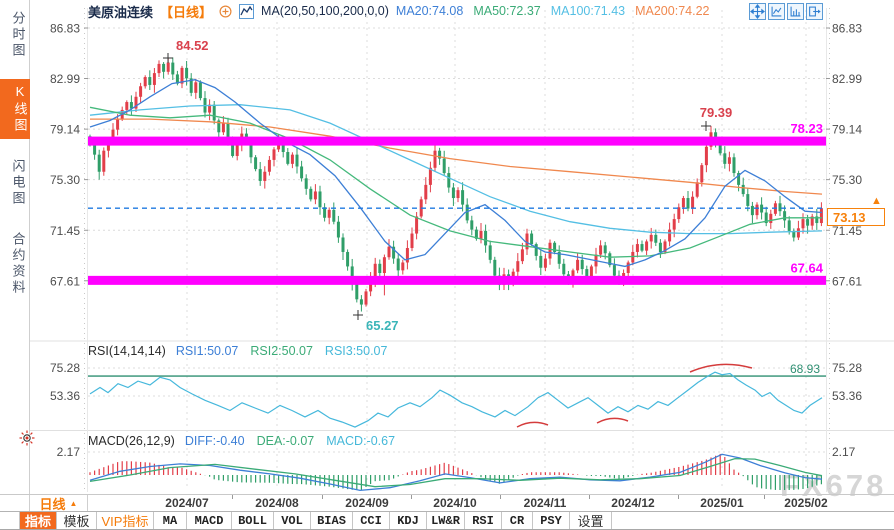  What do you see at coordinates (847, 396) in the screenshot?
I see `rsi-axis-label-right: 53.36` at bounding box center [847, 396].